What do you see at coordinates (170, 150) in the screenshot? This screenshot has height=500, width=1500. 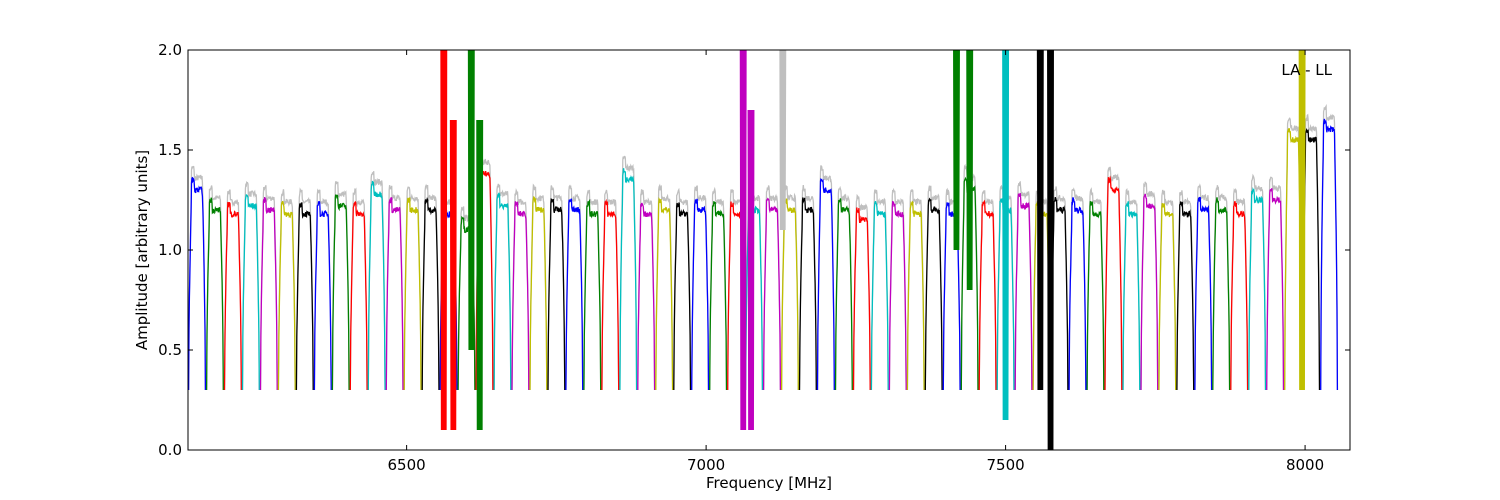 I see `y-tick-label: 1.5` at bounding box center [170, 150].